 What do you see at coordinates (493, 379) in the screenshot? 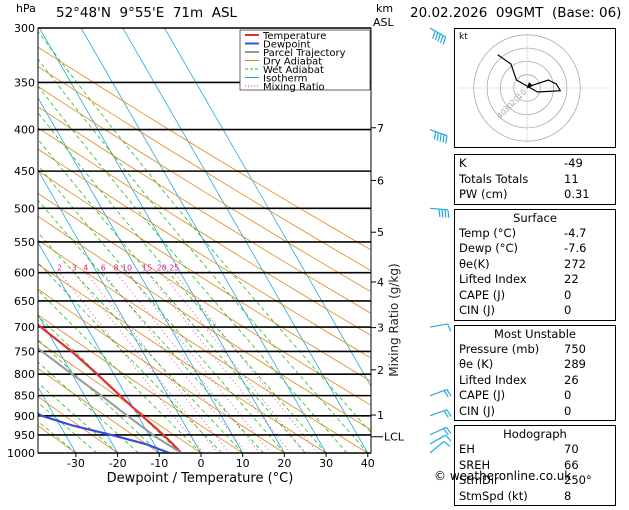
I see `indices-label: Lifted Index` at bounding box center [493, 379].